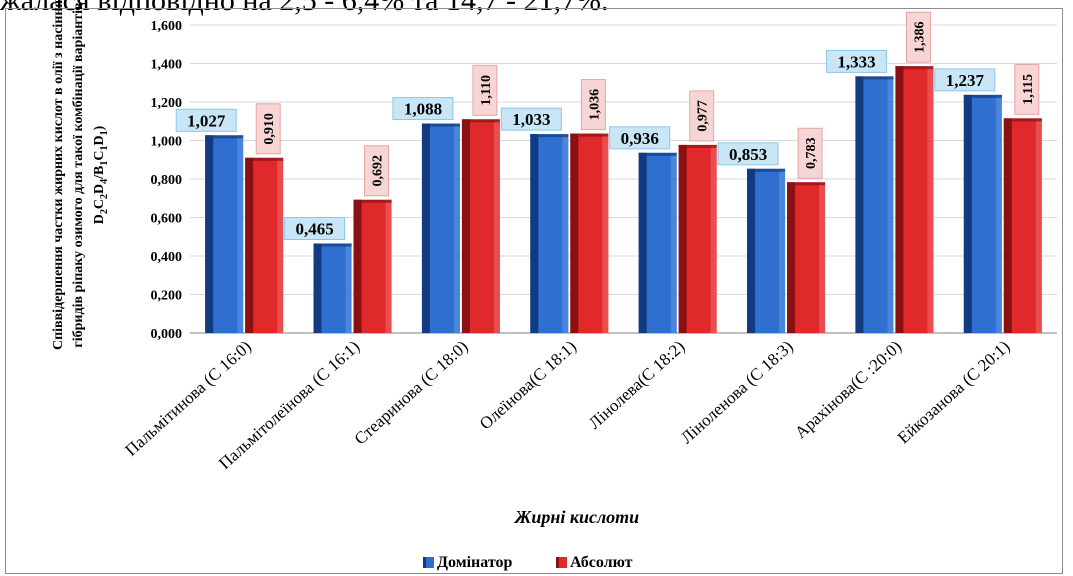 This screenshot has height=576, width=1073. Describe the element at coordinates (954, 392) in the screenshot. I see `x-tick-label: Ейкозанова (С 20:1)` at that location.